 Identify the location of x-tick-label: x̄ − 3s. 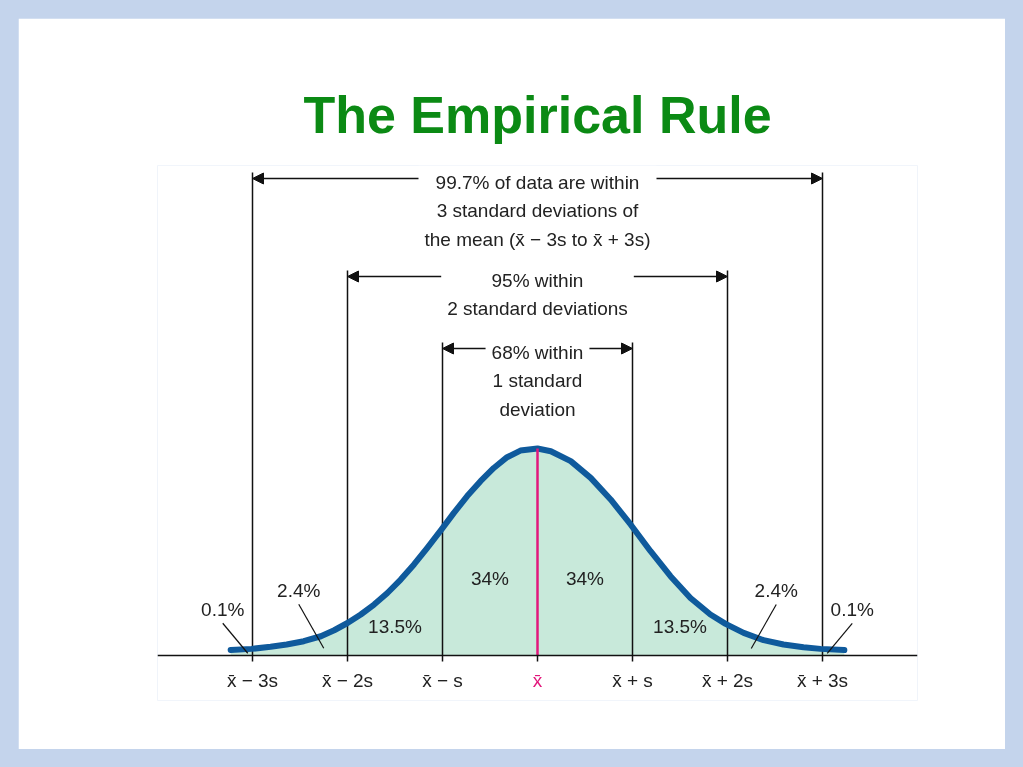
(252, 680).